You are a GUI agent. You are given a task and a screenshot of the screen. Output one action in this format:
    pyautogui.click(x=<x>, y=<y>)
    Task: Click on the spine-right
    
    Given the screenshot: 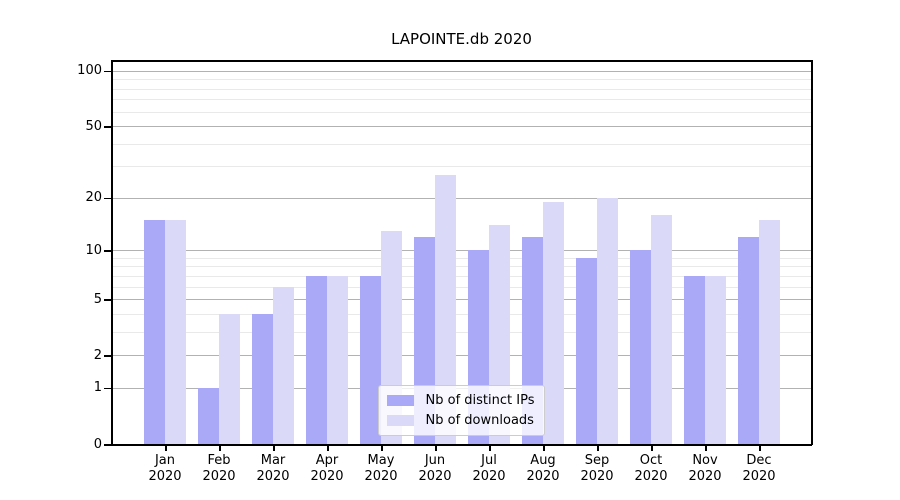 What is the action you would take?
    pyautogui.click(x=812, y=252)
    